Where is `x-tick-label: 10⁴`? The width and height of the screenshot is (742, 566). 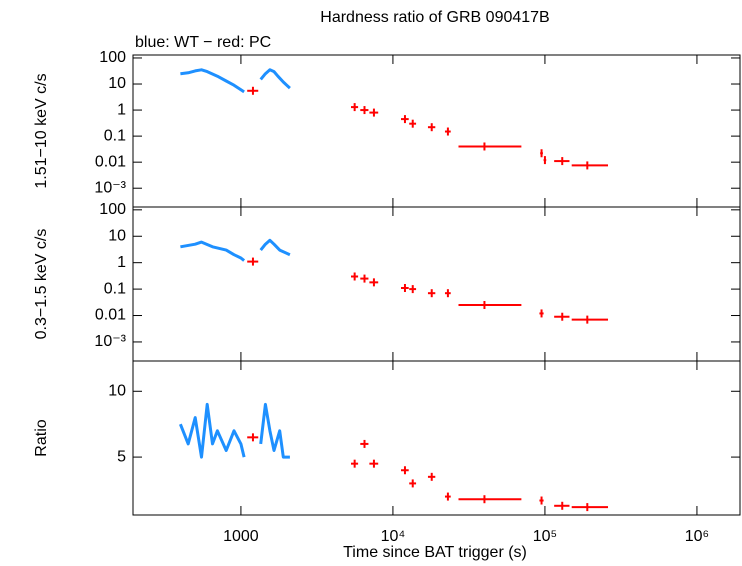 x-tick-label: 10⁴ is located at coordinates (393, 536).